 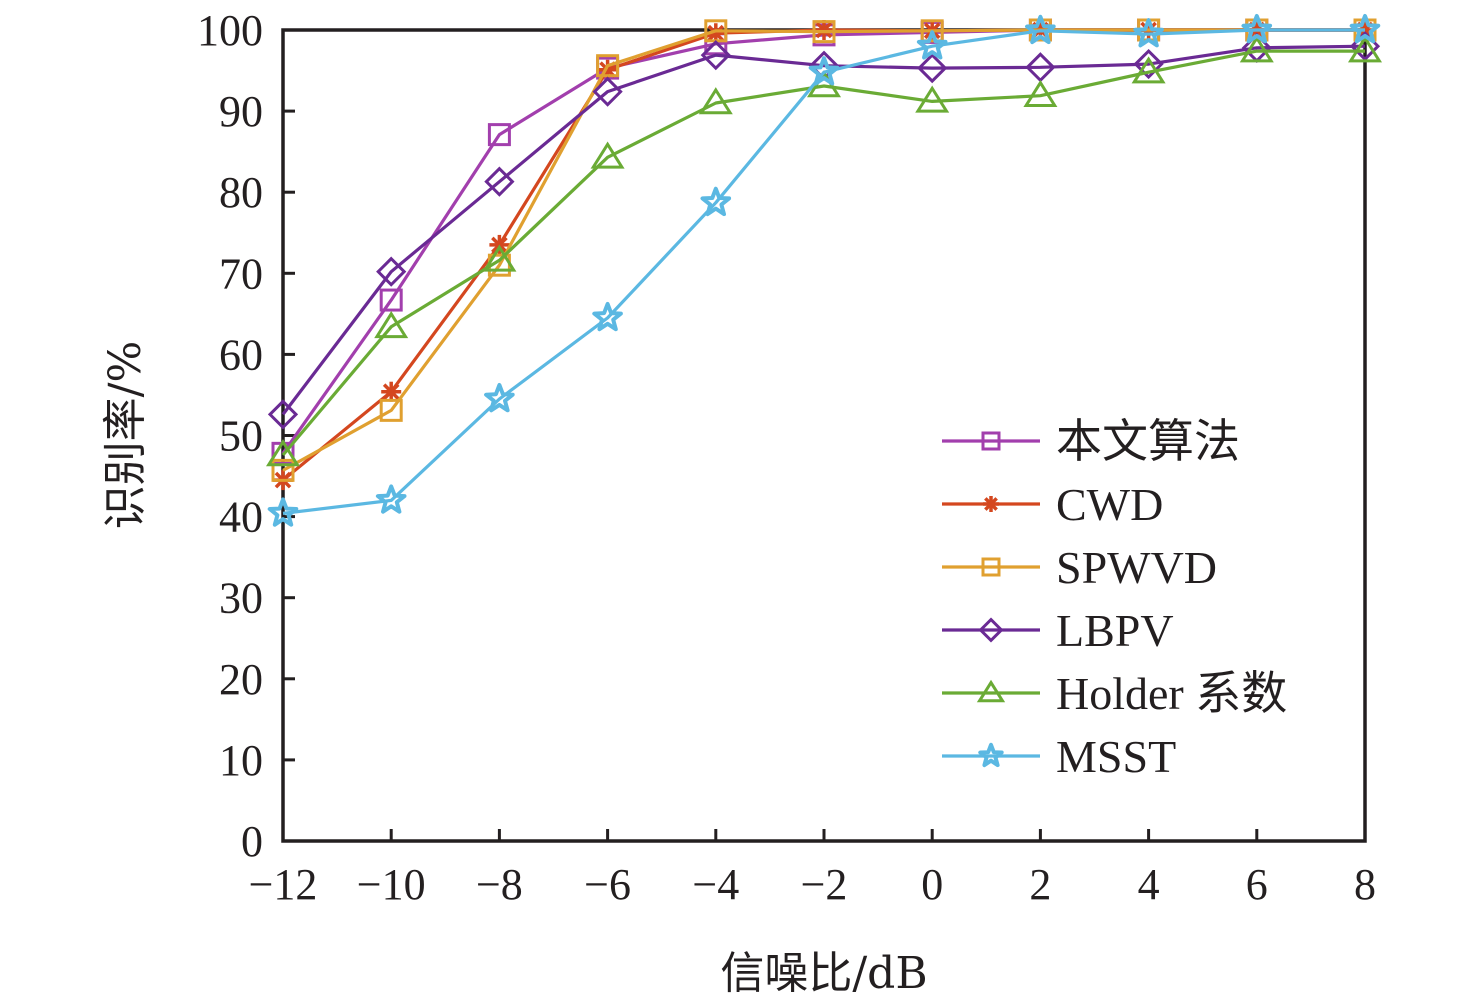 I want to click on x-tick-label: −4, so click(x=715, y=884).